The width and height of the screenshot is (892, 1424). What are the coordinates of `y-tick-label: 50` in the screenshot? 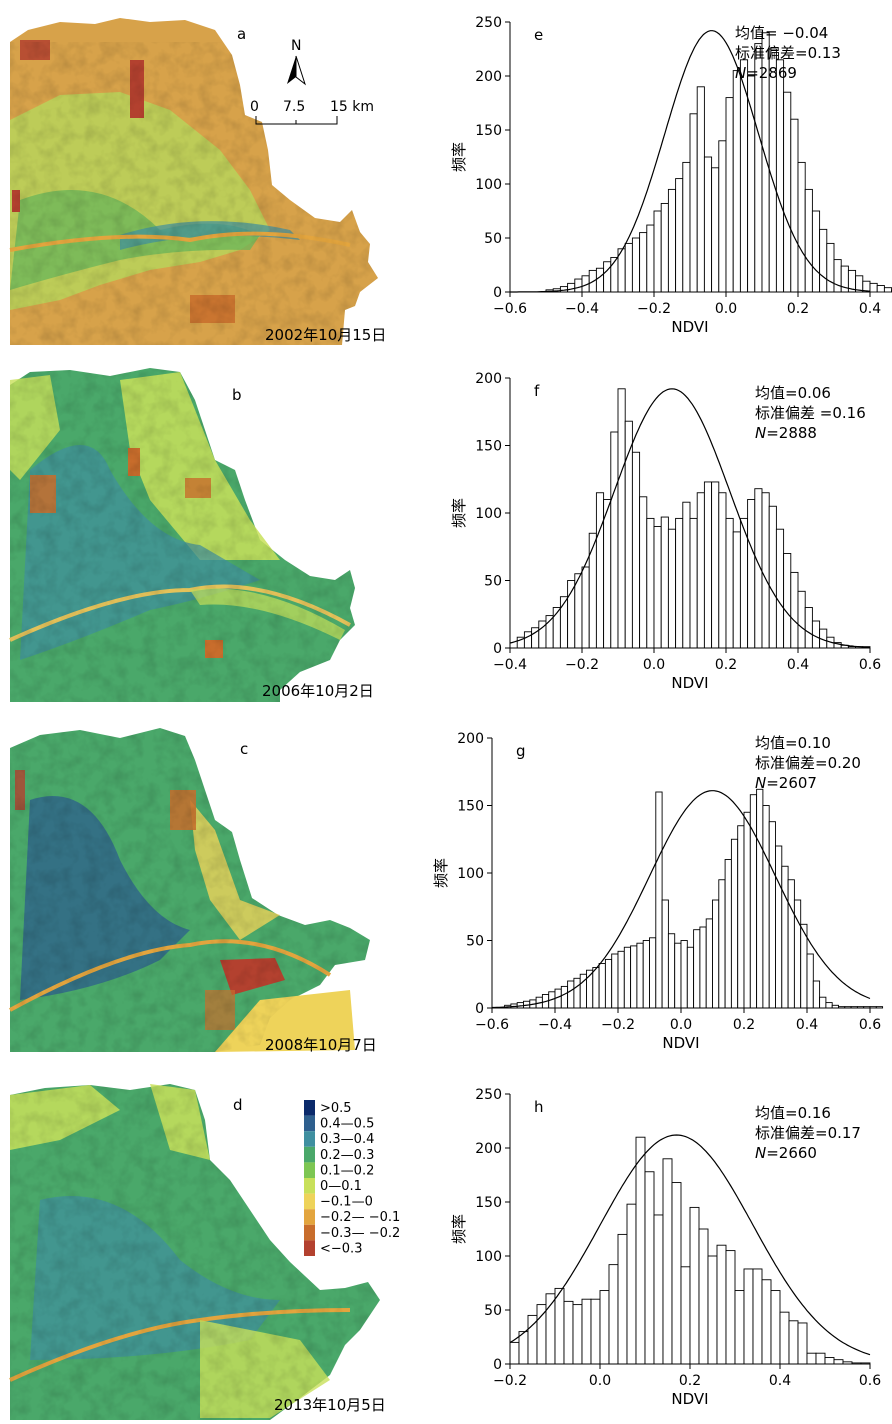 It's located at (493, 1311).